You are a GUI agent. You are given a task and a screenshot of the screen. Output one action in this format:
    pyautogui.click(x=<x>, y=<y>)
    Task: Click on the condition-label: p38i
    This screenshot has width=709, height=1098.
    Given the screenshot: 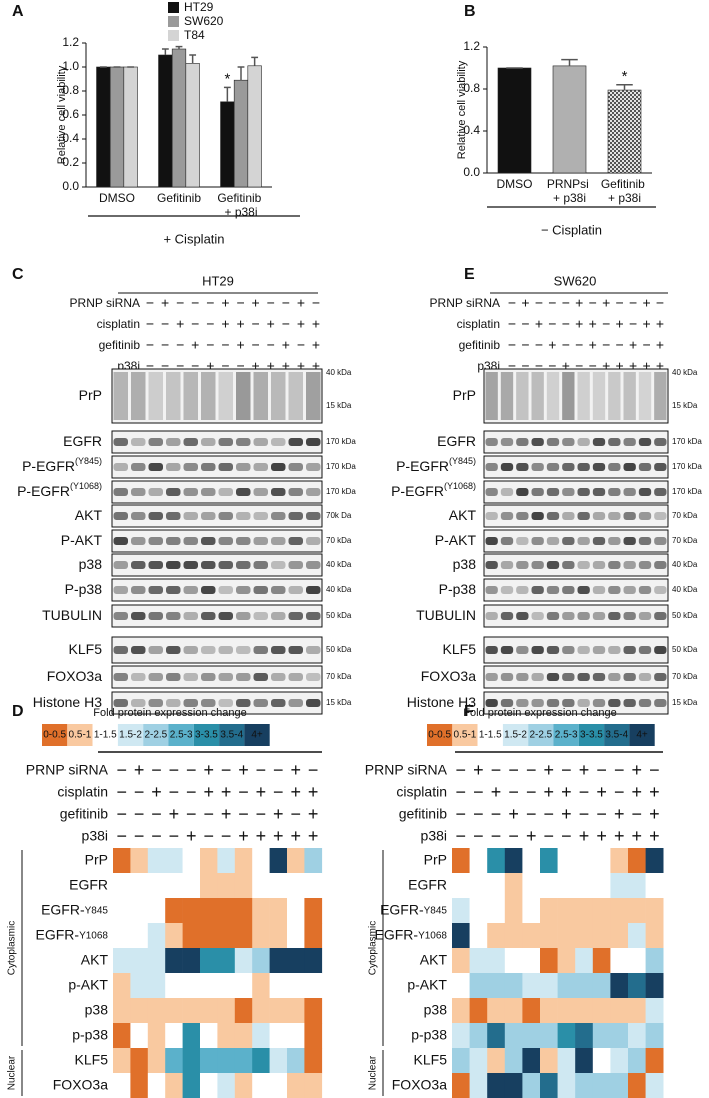 What is the action you would take?
    pyautogui.click(x=95, y=836)
    